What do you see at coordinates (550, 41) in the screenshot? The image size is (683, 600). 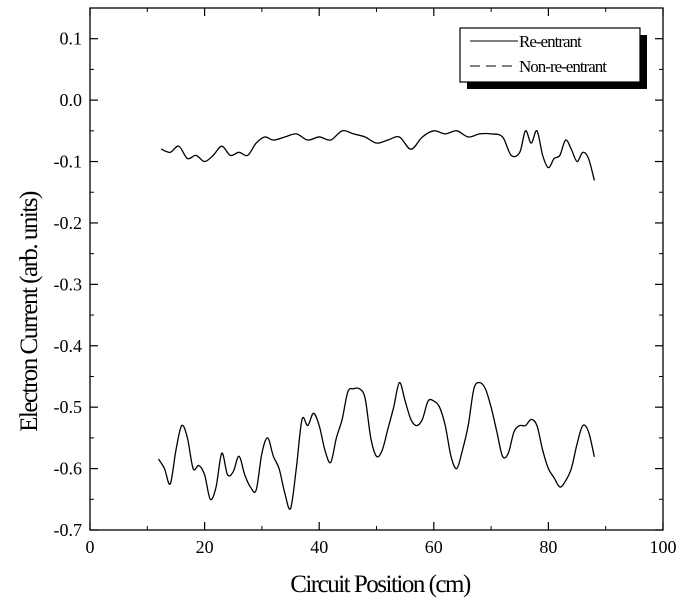 I see `legend-label-re-entrant: Re-entrant` at bounding box center [550, 41].